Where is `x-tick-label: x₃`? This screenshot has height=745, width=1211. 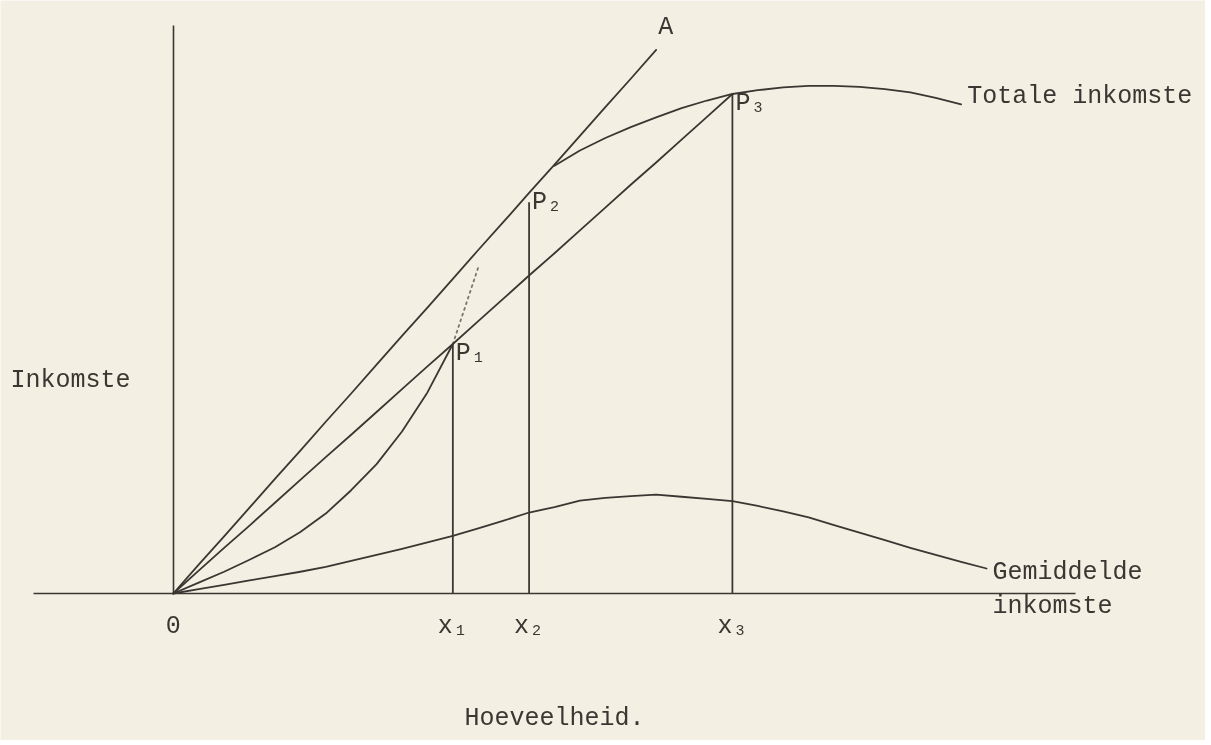
x-tick-label: x₃ is located at coordinates (732, 626).